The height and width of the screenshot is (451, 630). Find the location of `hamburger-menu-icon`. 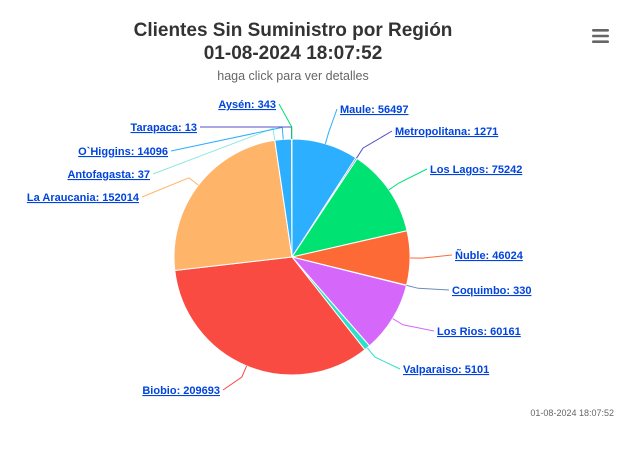

hamburger-menu-icon is located at coordinates (600, 36).